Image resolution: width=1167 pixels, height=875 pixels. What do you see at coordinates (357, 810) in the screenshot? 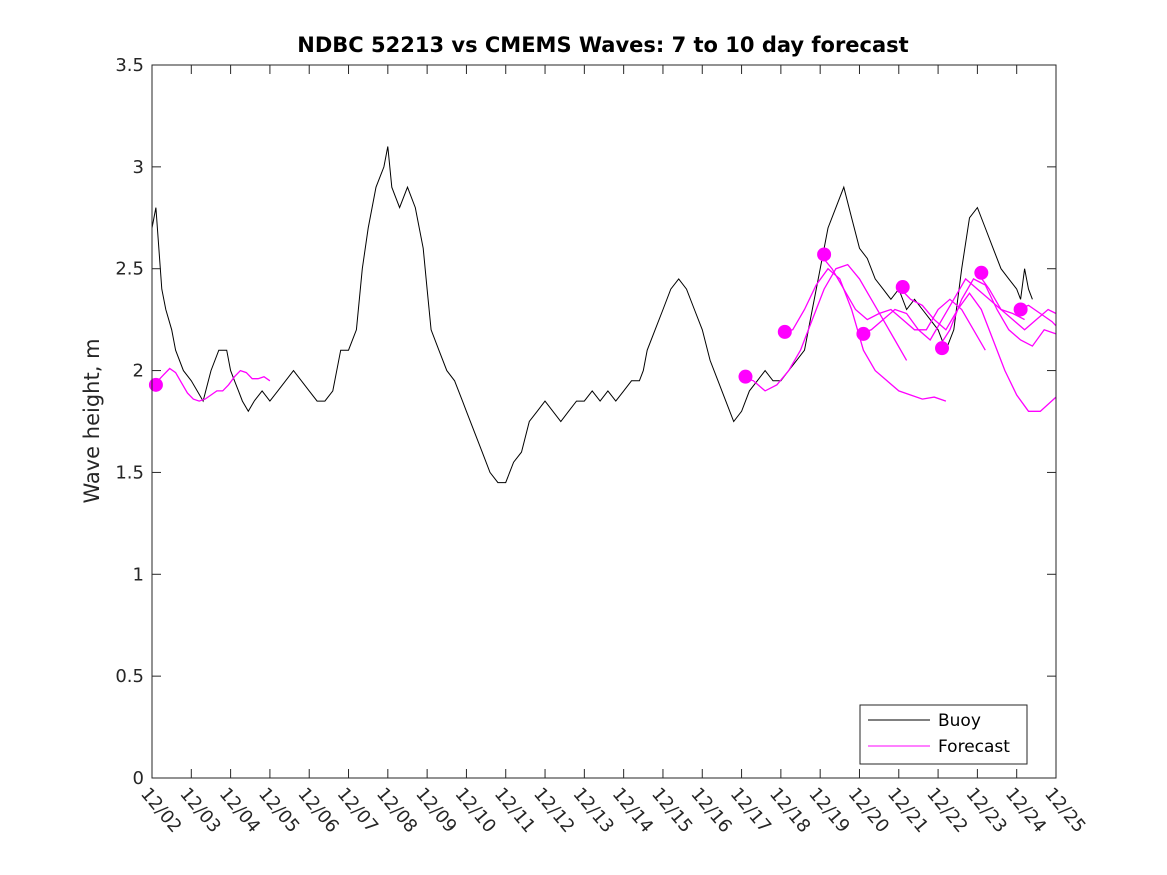
I see `x-tick-label: 12/07` at bounding box center [357, 810].